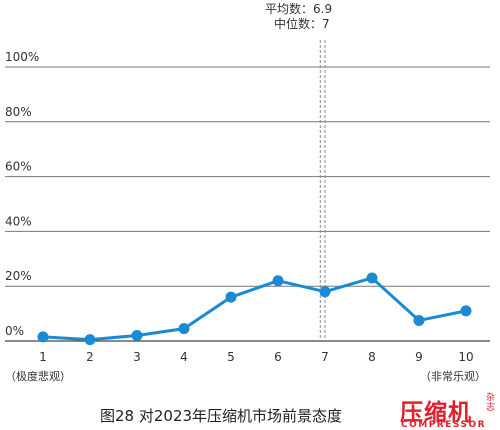 The height and width of the screenshot is (430, 500). I want to click on y-tick-label: 60%, so click(18, 167).